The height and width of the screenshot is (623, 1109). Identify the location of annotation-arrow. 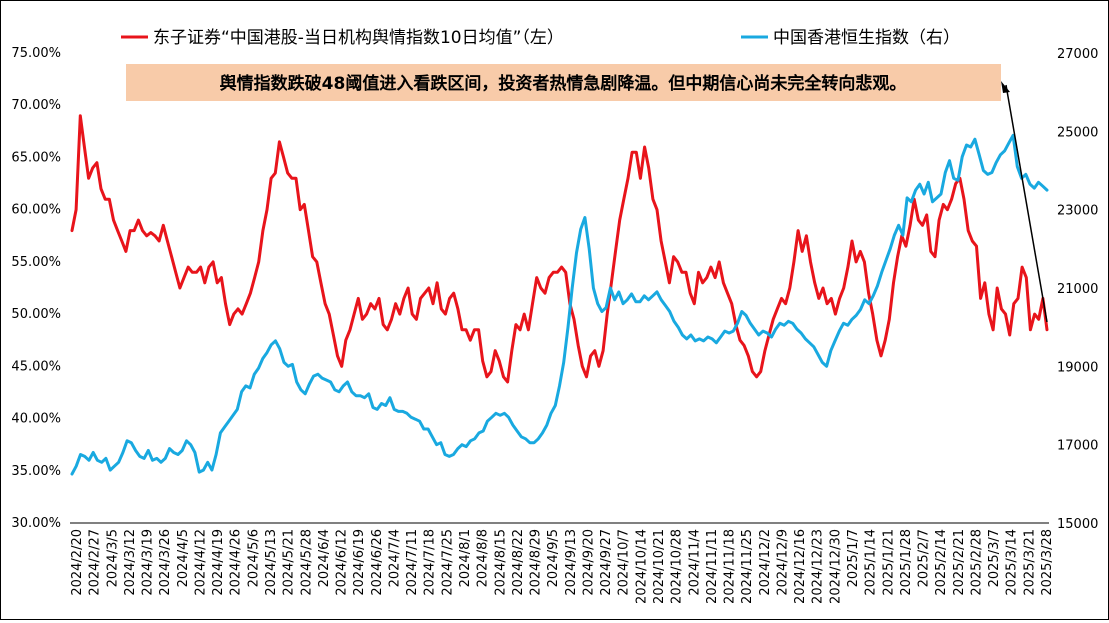
(1024, 202).